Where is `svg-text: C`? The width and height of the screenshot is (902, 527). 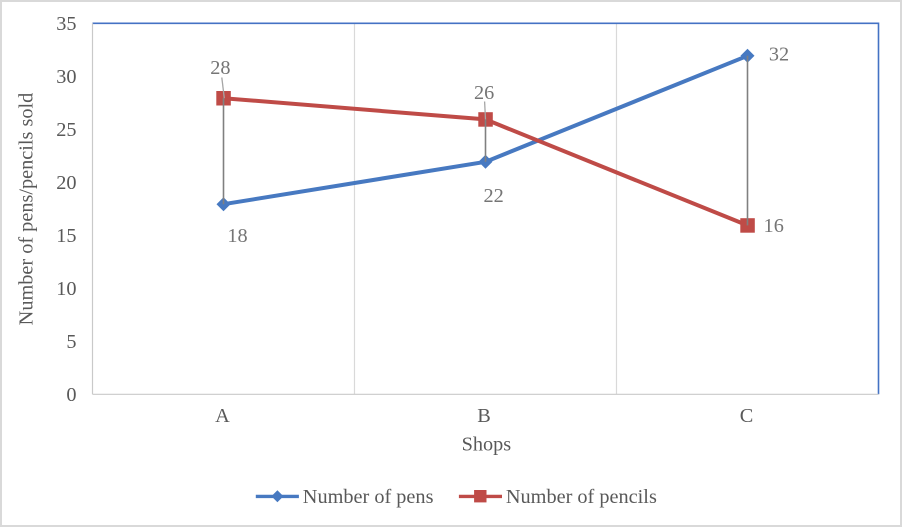
svg-text: C is located at coordinates (747, 416).